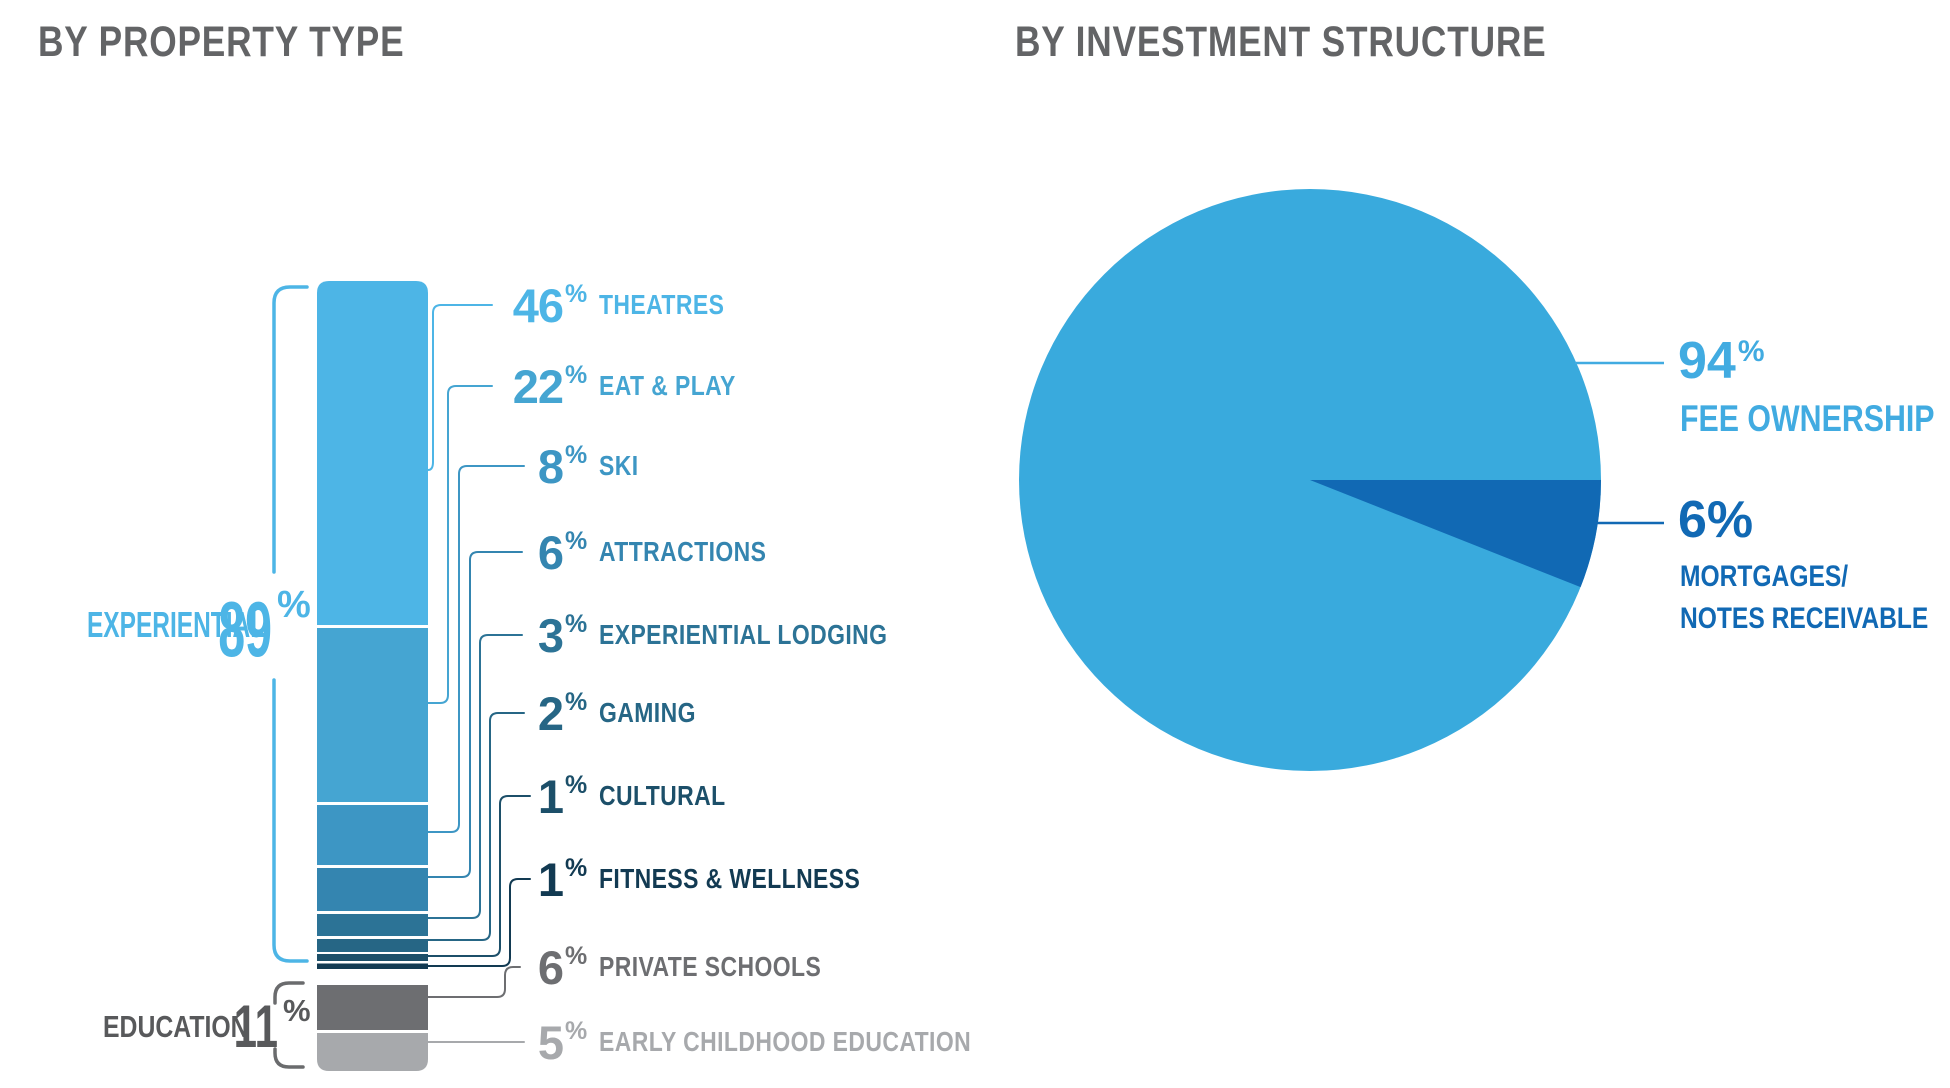  Describe the element at coordinates (477, 305) in the screenshot. I see `segment-value-wrap: 46` at that location.